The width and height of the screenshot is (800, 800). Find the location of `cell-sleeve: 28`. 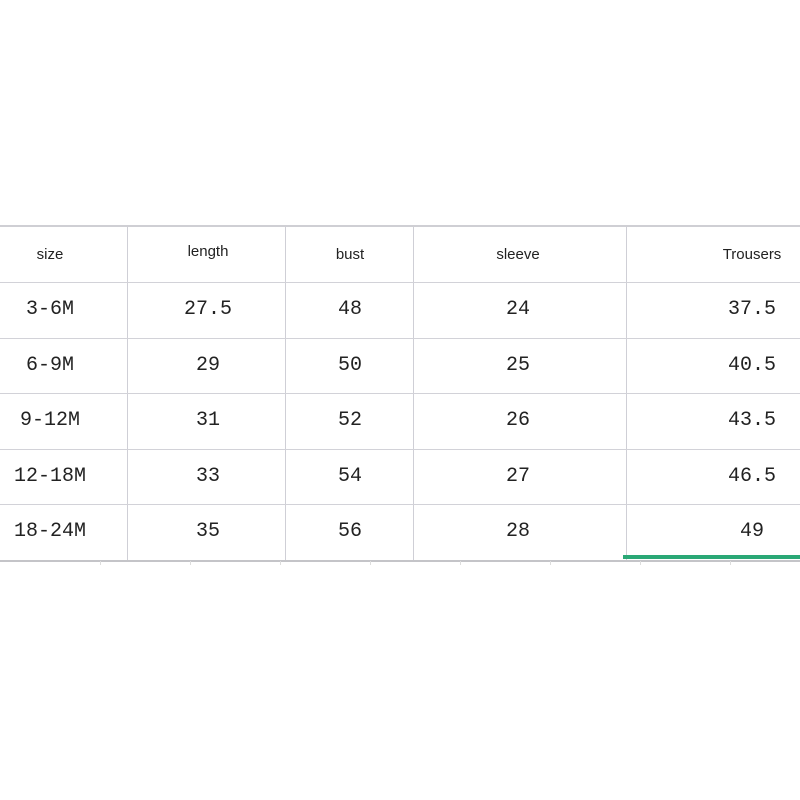

cell-sleeve: 28 is located at coordinates (517, 531).